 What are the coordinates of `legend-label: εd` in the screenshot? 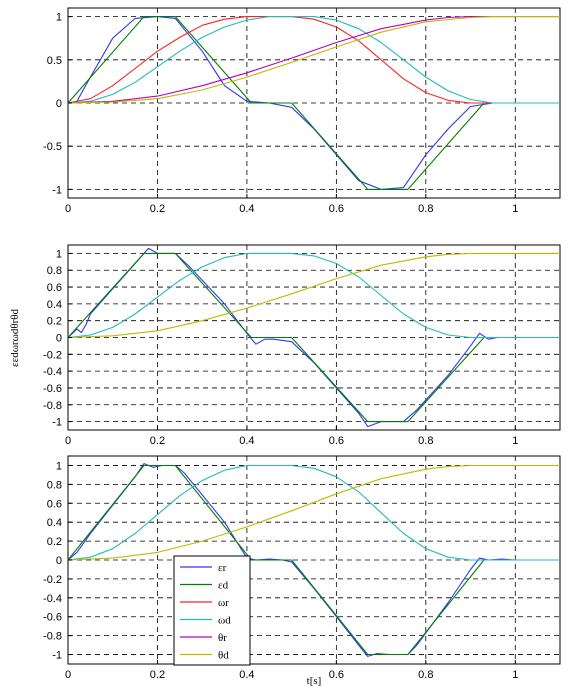 It's located at (223, 586).